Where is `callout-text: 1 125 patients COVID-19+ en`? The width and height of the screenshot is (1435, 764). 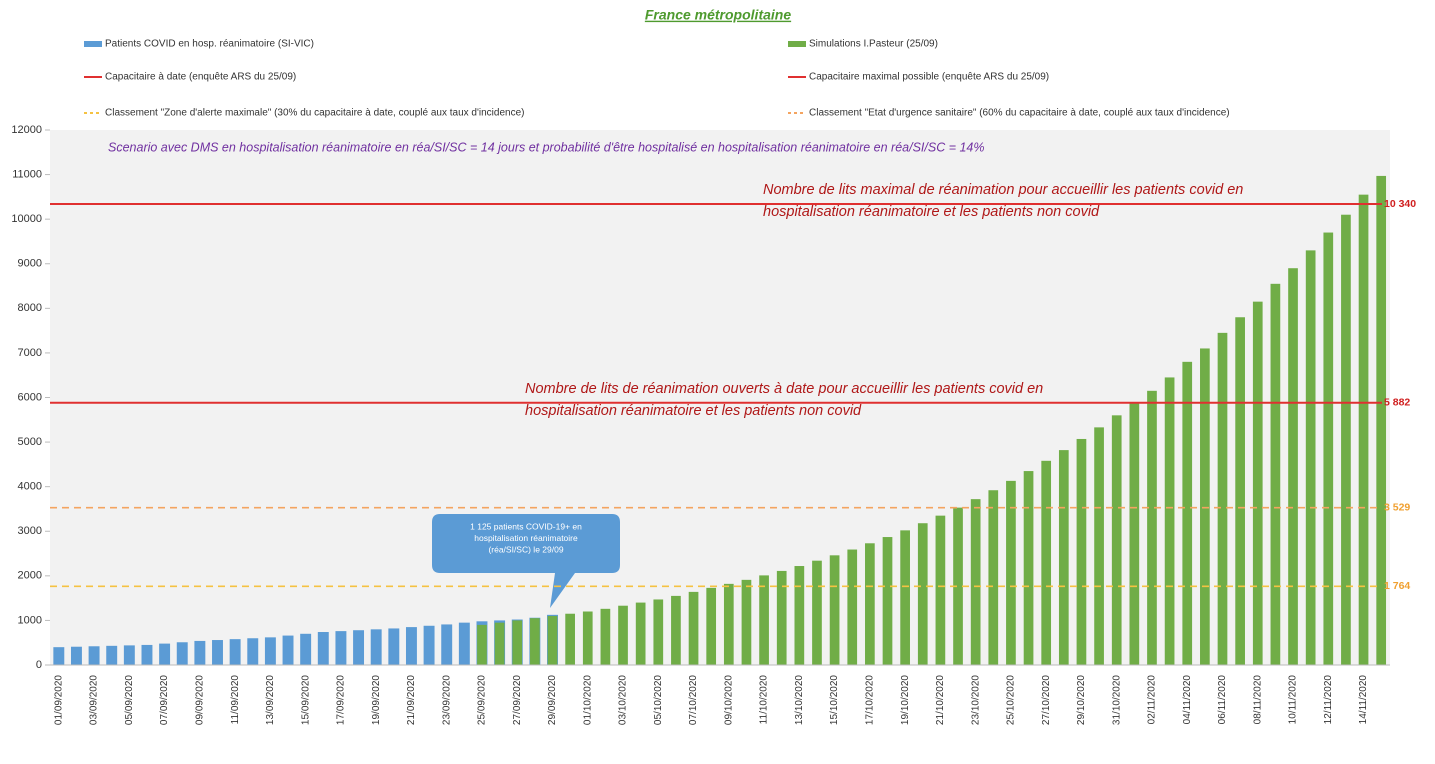 callout-text: 1 125 patients COVID-19+ en is located at coordinates (526, 526).